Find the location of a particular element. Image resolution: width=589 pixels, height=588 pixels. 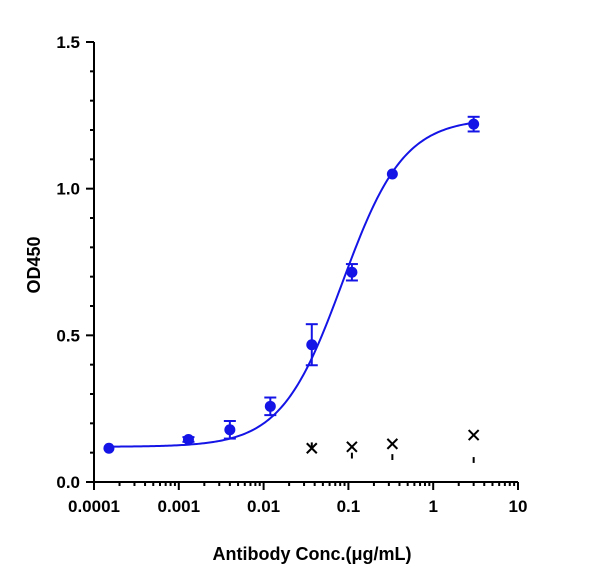

x-tick-label-3: 0.1 is located at coordinates (349, 506).